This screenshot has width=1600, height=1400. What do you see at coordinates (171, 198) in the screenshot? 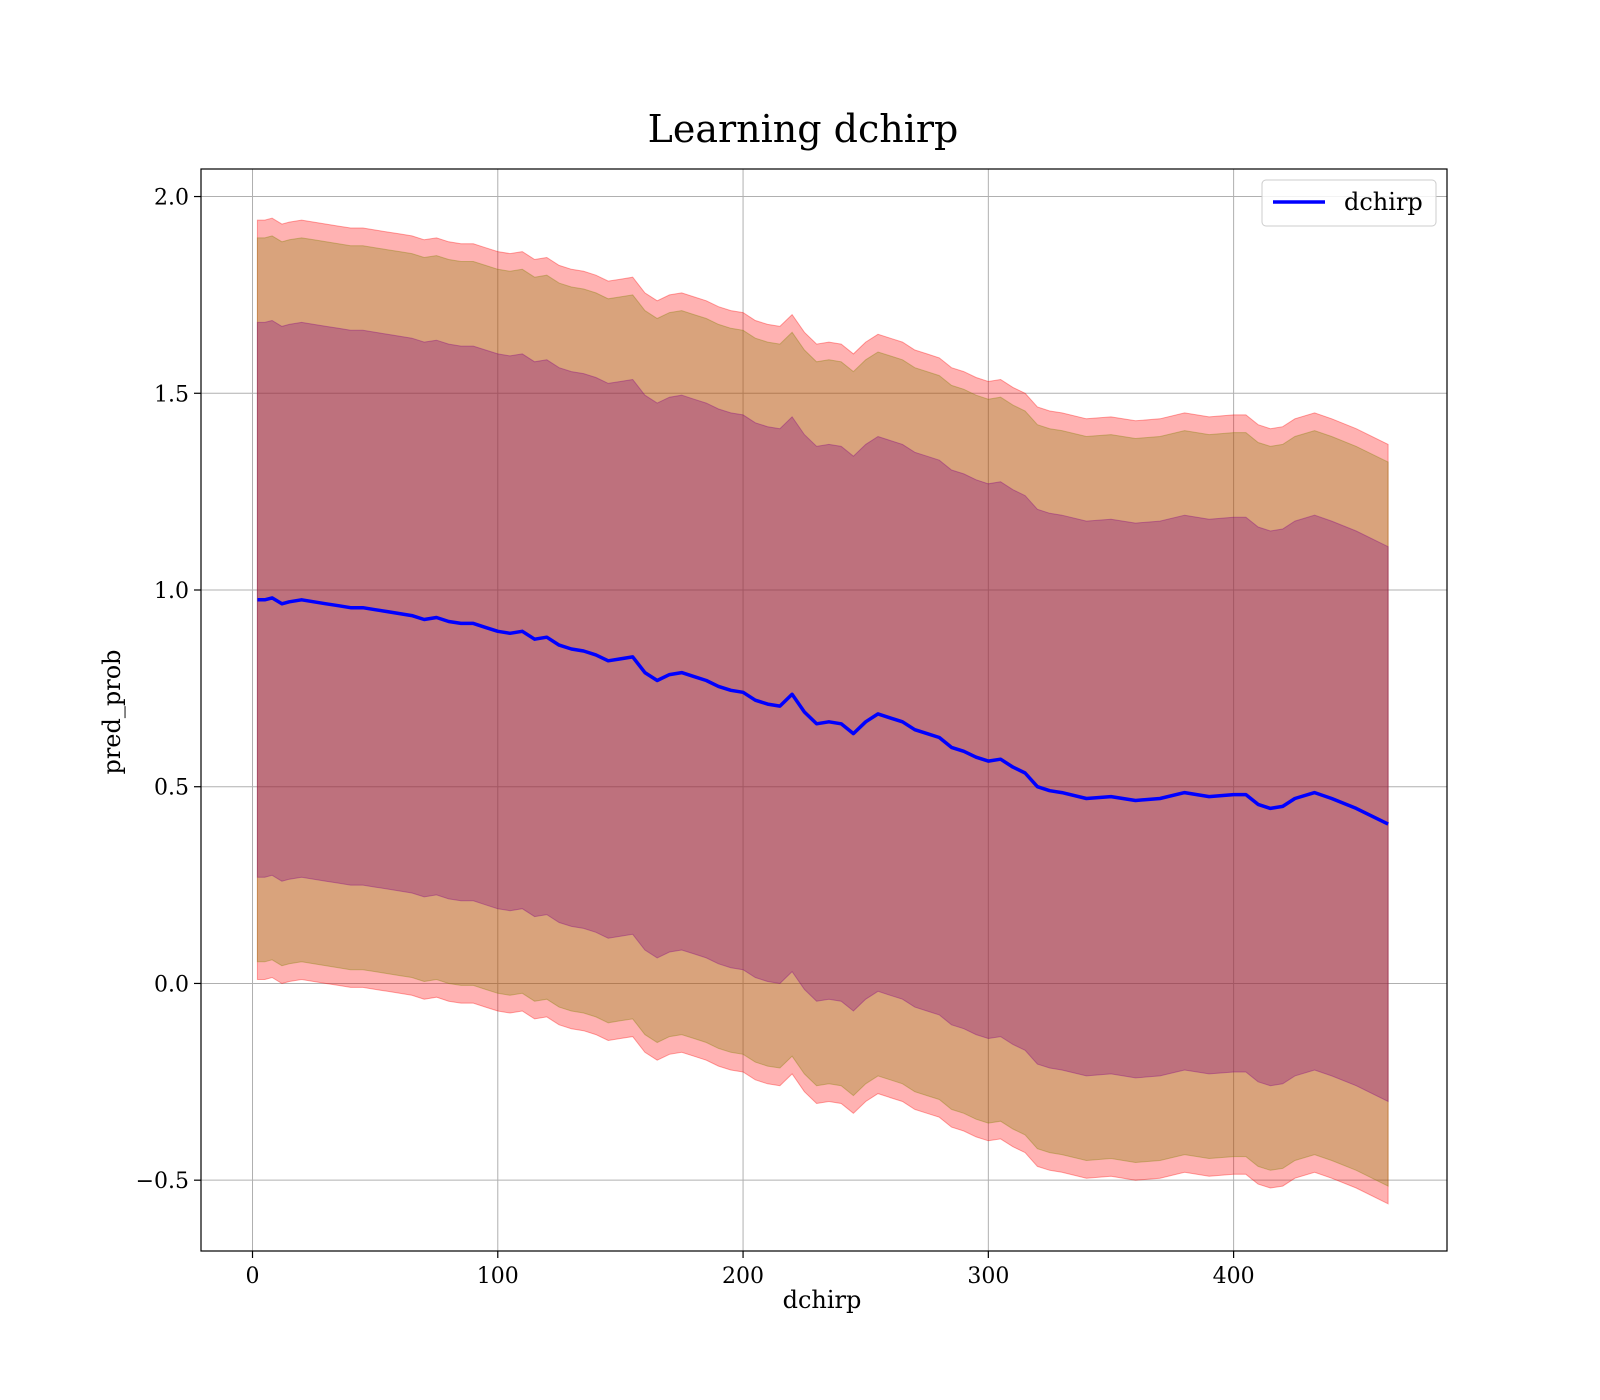
I see `y-tick-label: 2.0` at bounding box center [171, 198].